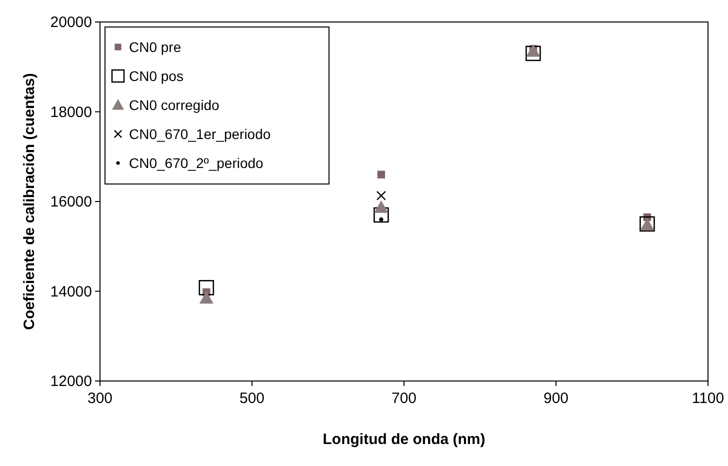 The width and height of the screenshot is (728, 466). Describe the element at coordinates (71, 112) in the screenshot. I see `y-tick-label: 18000` at that location.